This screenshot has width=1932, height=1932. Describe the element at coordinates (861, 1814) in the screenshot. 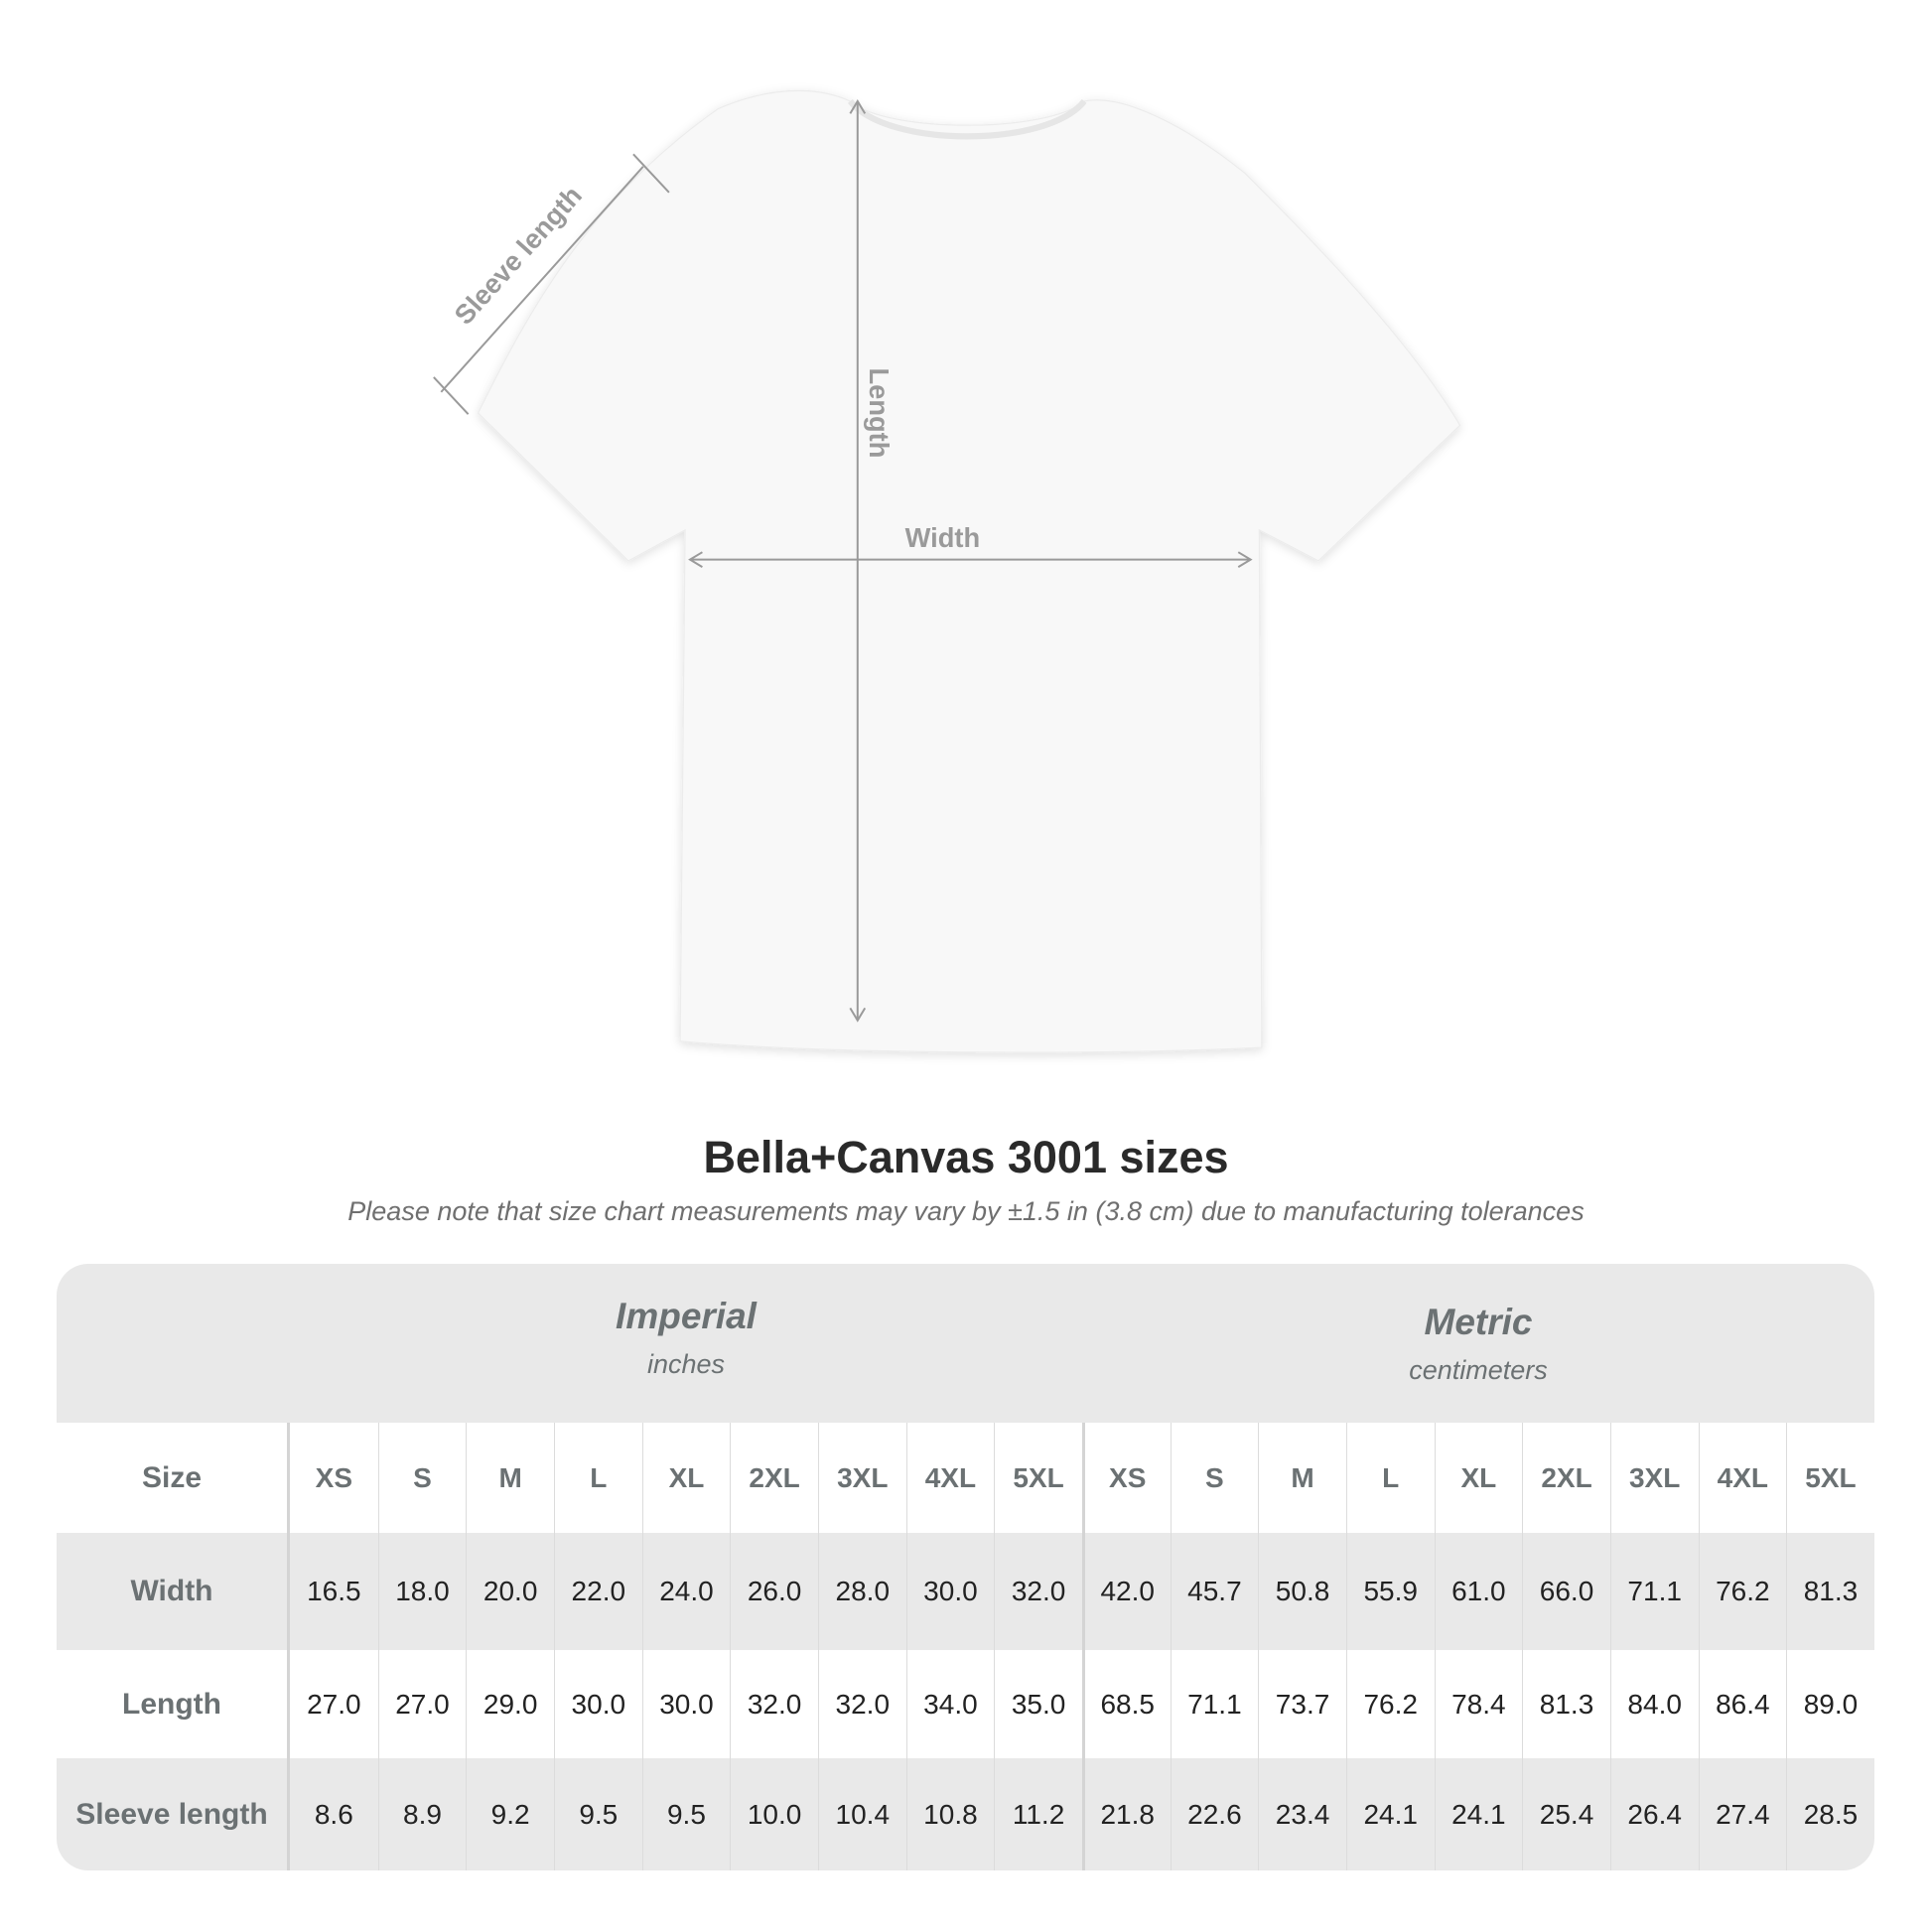

I see `value-cell: 10.4` at that location.